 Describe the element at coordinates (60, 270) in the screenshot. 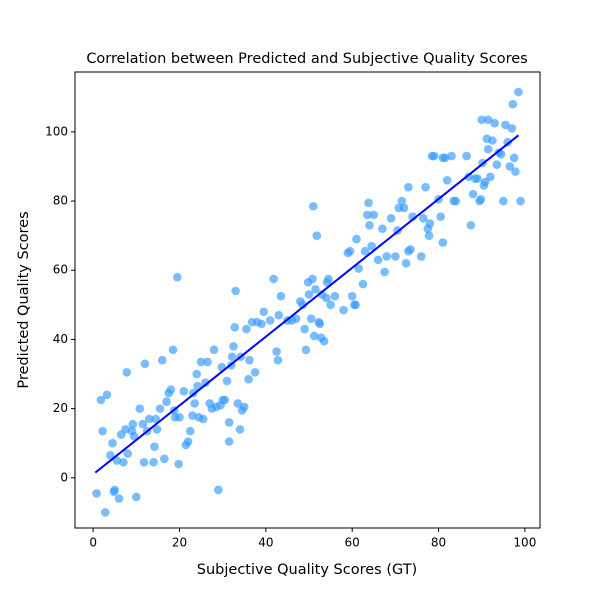

I see `y-tick-label: 60` at that location.